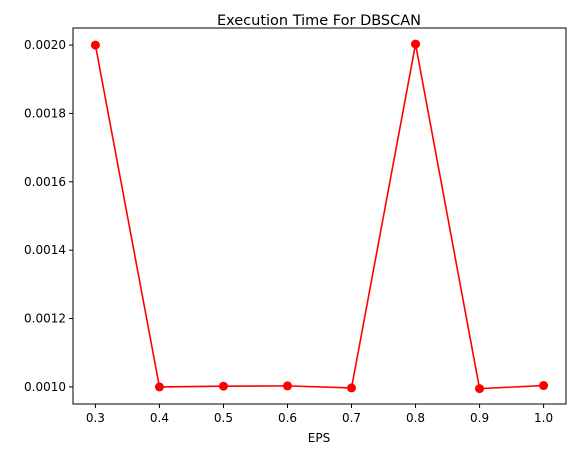 Image resolution: width=574 pixels, height=455 pixels. Describe the element at coordinates (45, 182) in the screenshot. I see `y-tick-label: 0.0016` at that location.